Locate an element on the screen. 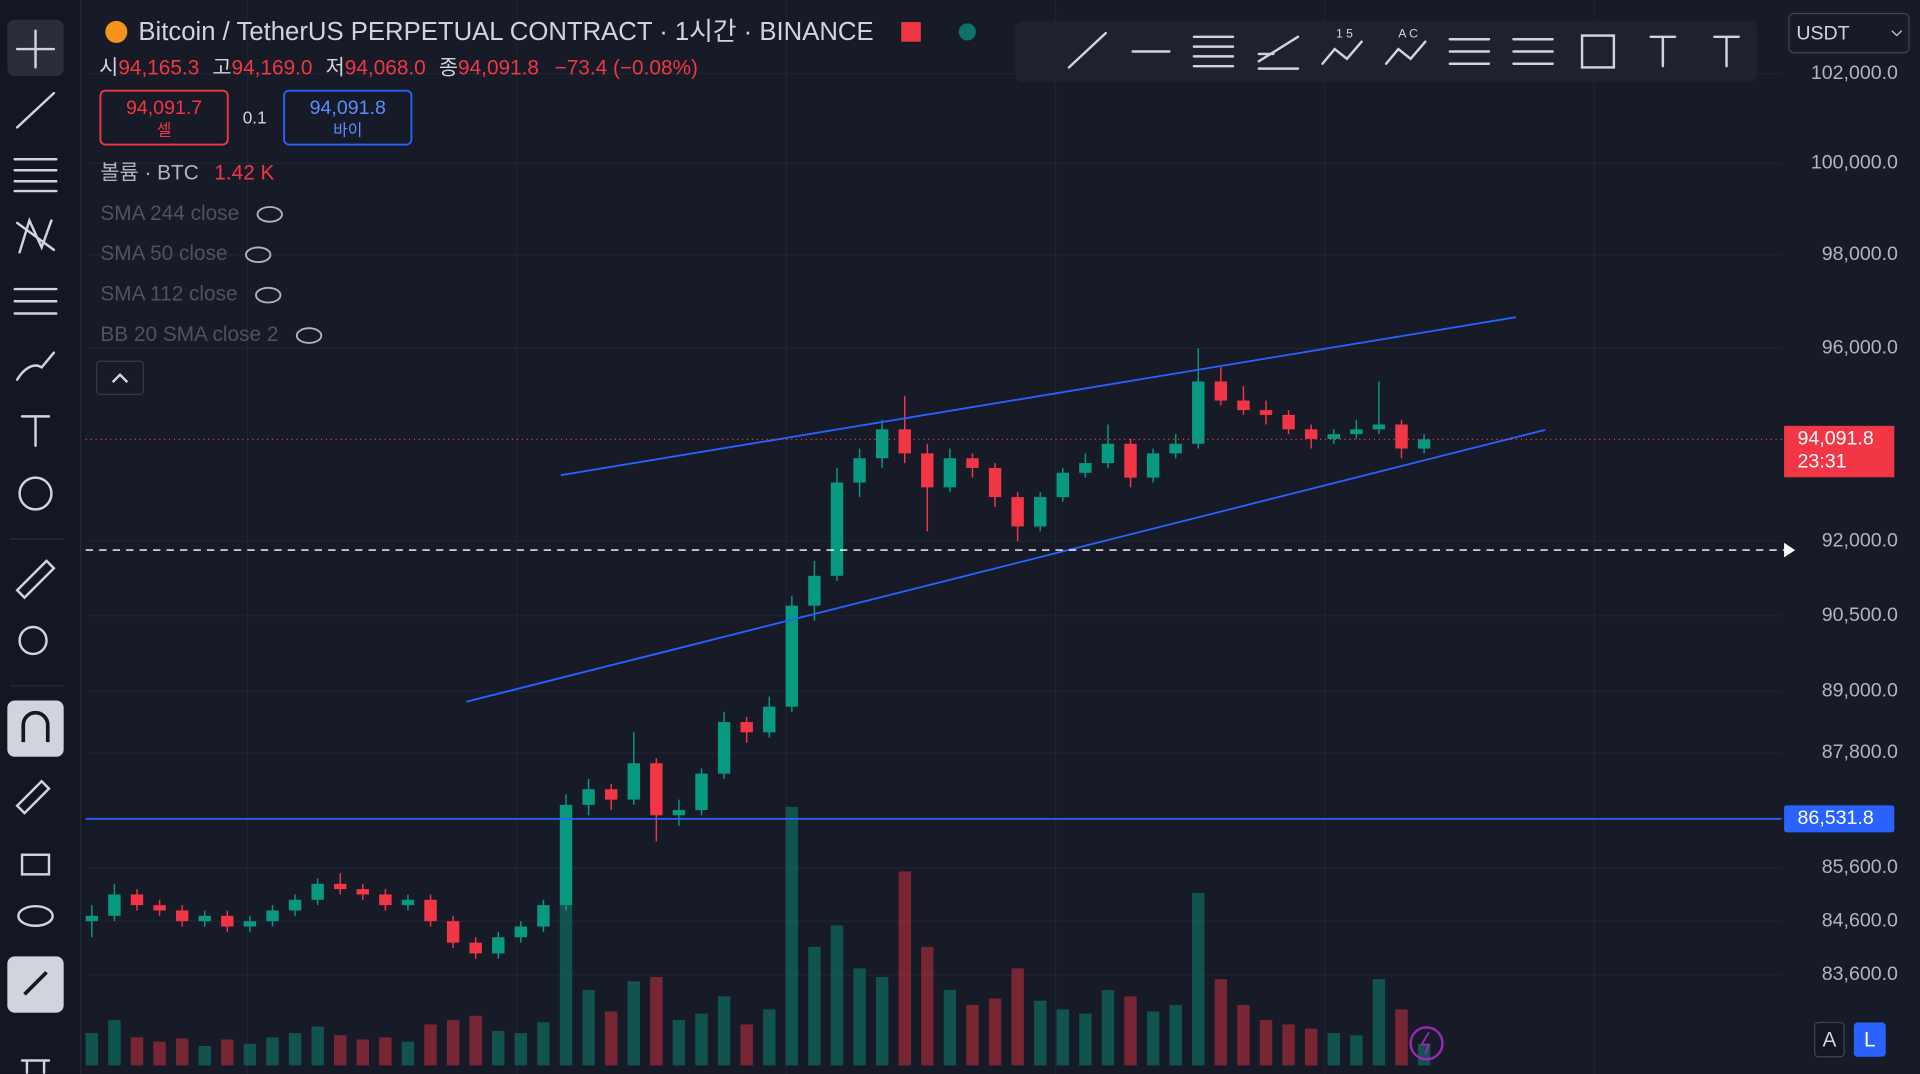 The height and width of the screenshot is (1074, 1920). rectangle-icon is located at coordinates (1598, 51).